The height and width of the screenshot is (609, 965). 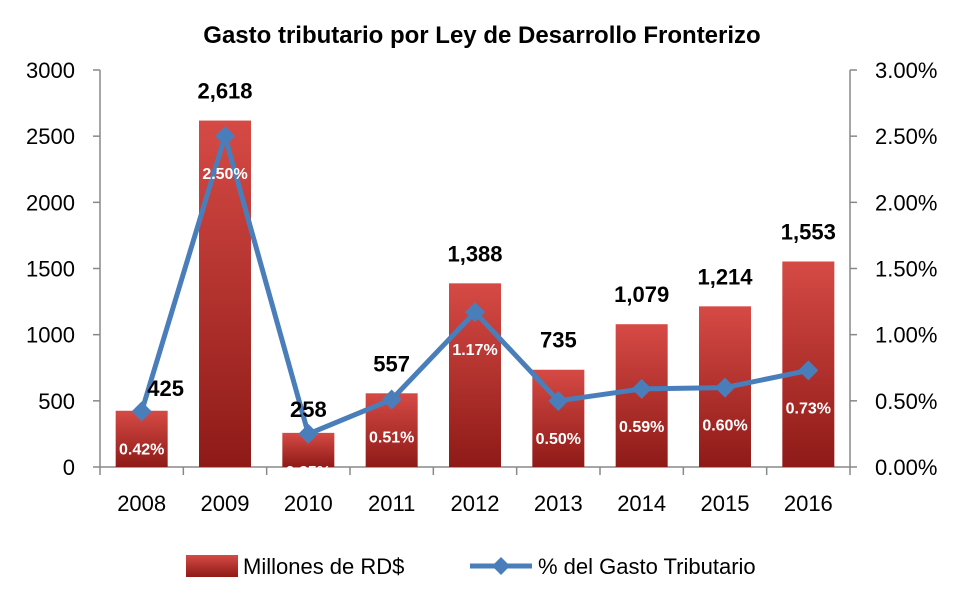 What do you see at coordinates (641, 503) in the screenshot?
I see `x-tick-label: 2014` at bounding box center [641, 503].